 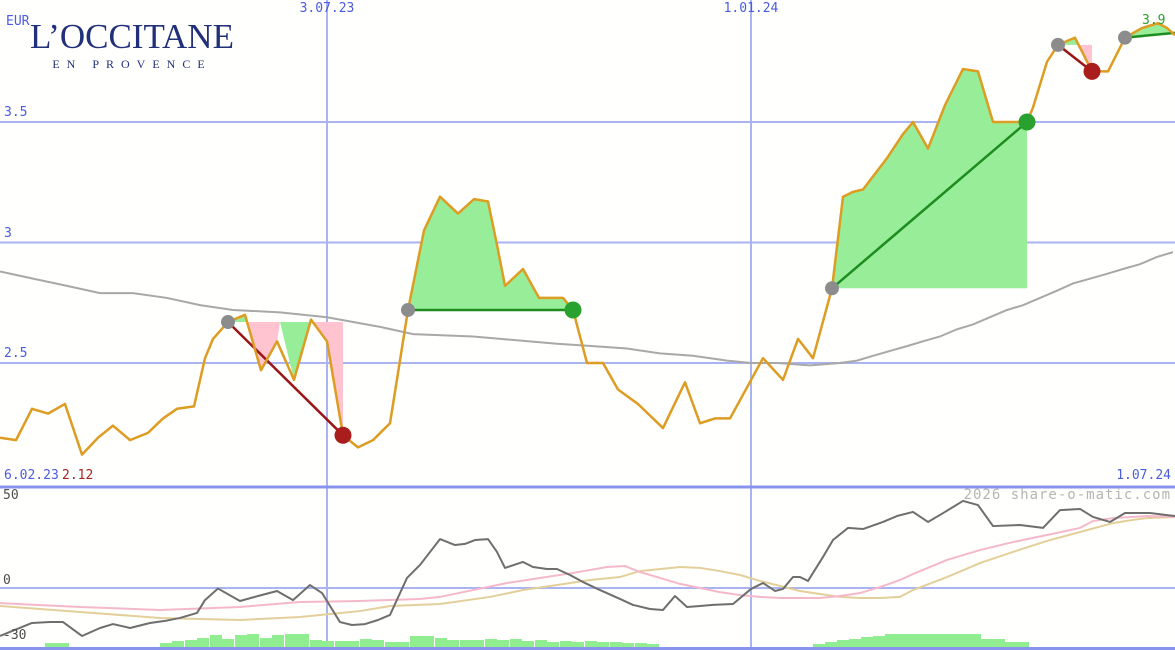 What do you see at coordinates (18, 21) in the screenshot?
I see `currency-label: EUR` at bounding box center [18, 21].